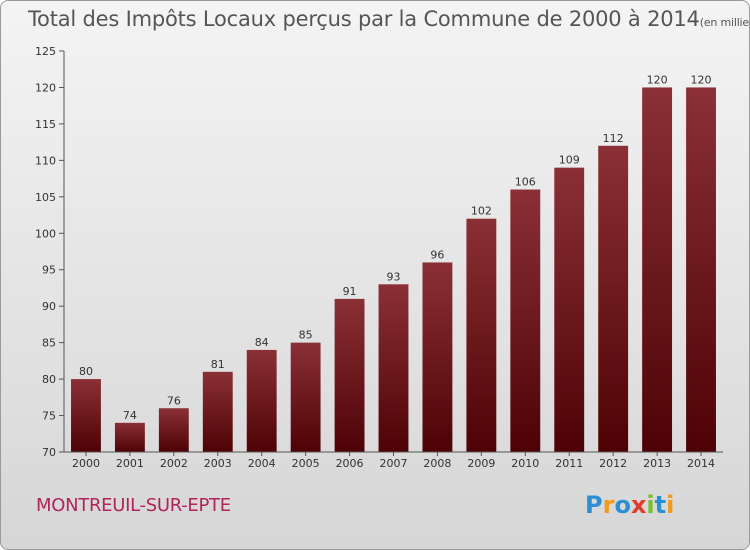  I want to click on bar-2002, so click(173, 430).